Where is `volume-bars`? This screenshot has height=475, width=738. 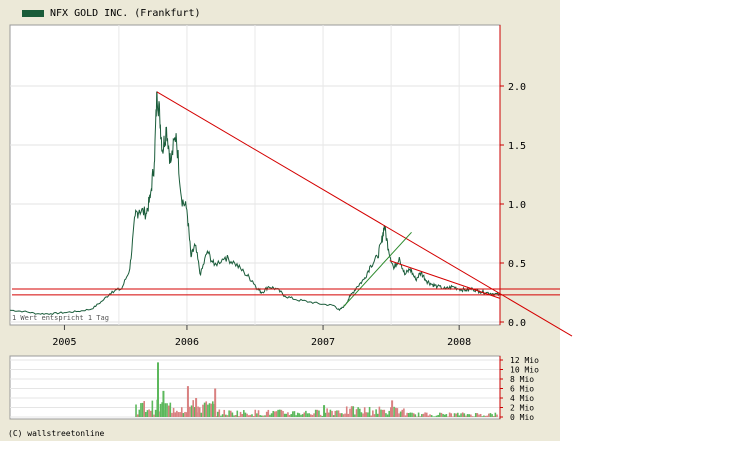 volume-bars is located at coordinates (316, 389).